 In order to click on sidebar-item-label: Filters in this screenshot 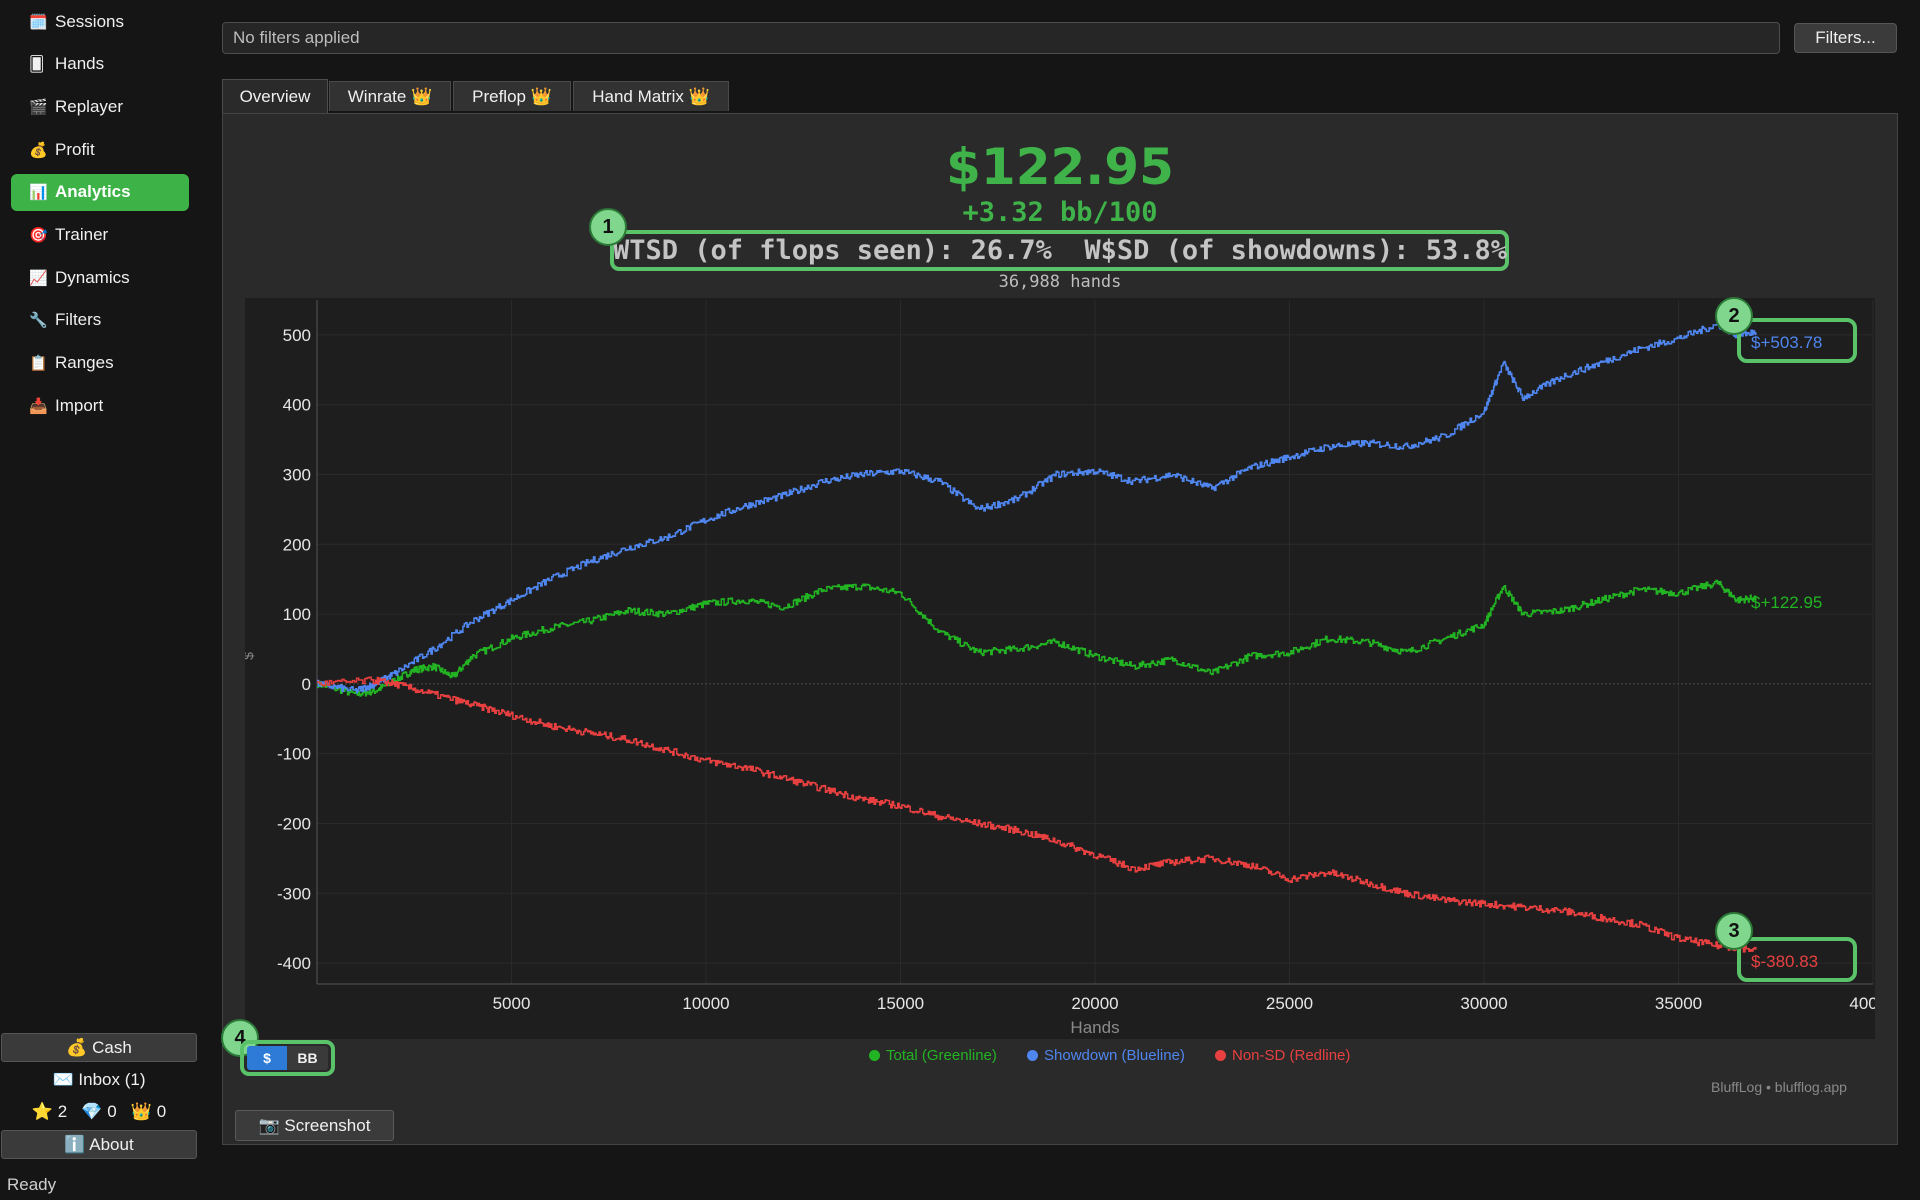, I will do `click(78, 320)`.